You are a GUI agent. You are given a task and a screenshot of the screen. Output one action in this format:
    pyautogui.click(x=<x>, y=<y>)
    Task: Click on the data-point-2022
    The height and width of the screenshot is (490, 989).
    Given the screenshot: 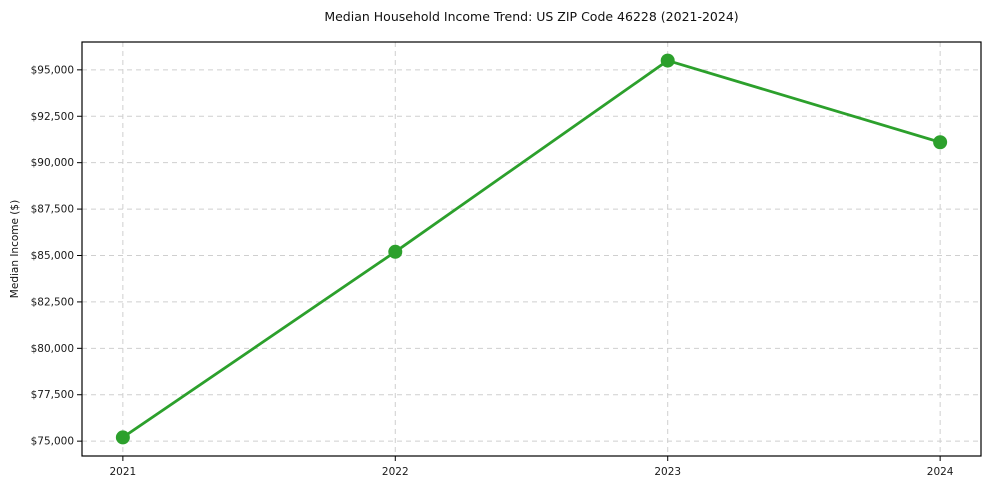 What is the action you would take?
    pyautogui.click(x=395, y=251)
    